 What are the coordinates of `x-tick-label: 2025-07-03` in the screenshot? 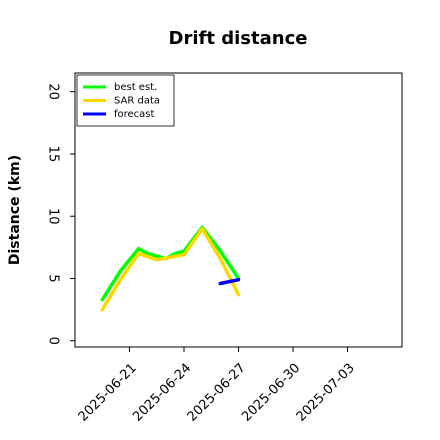 It's located at (326, 393).